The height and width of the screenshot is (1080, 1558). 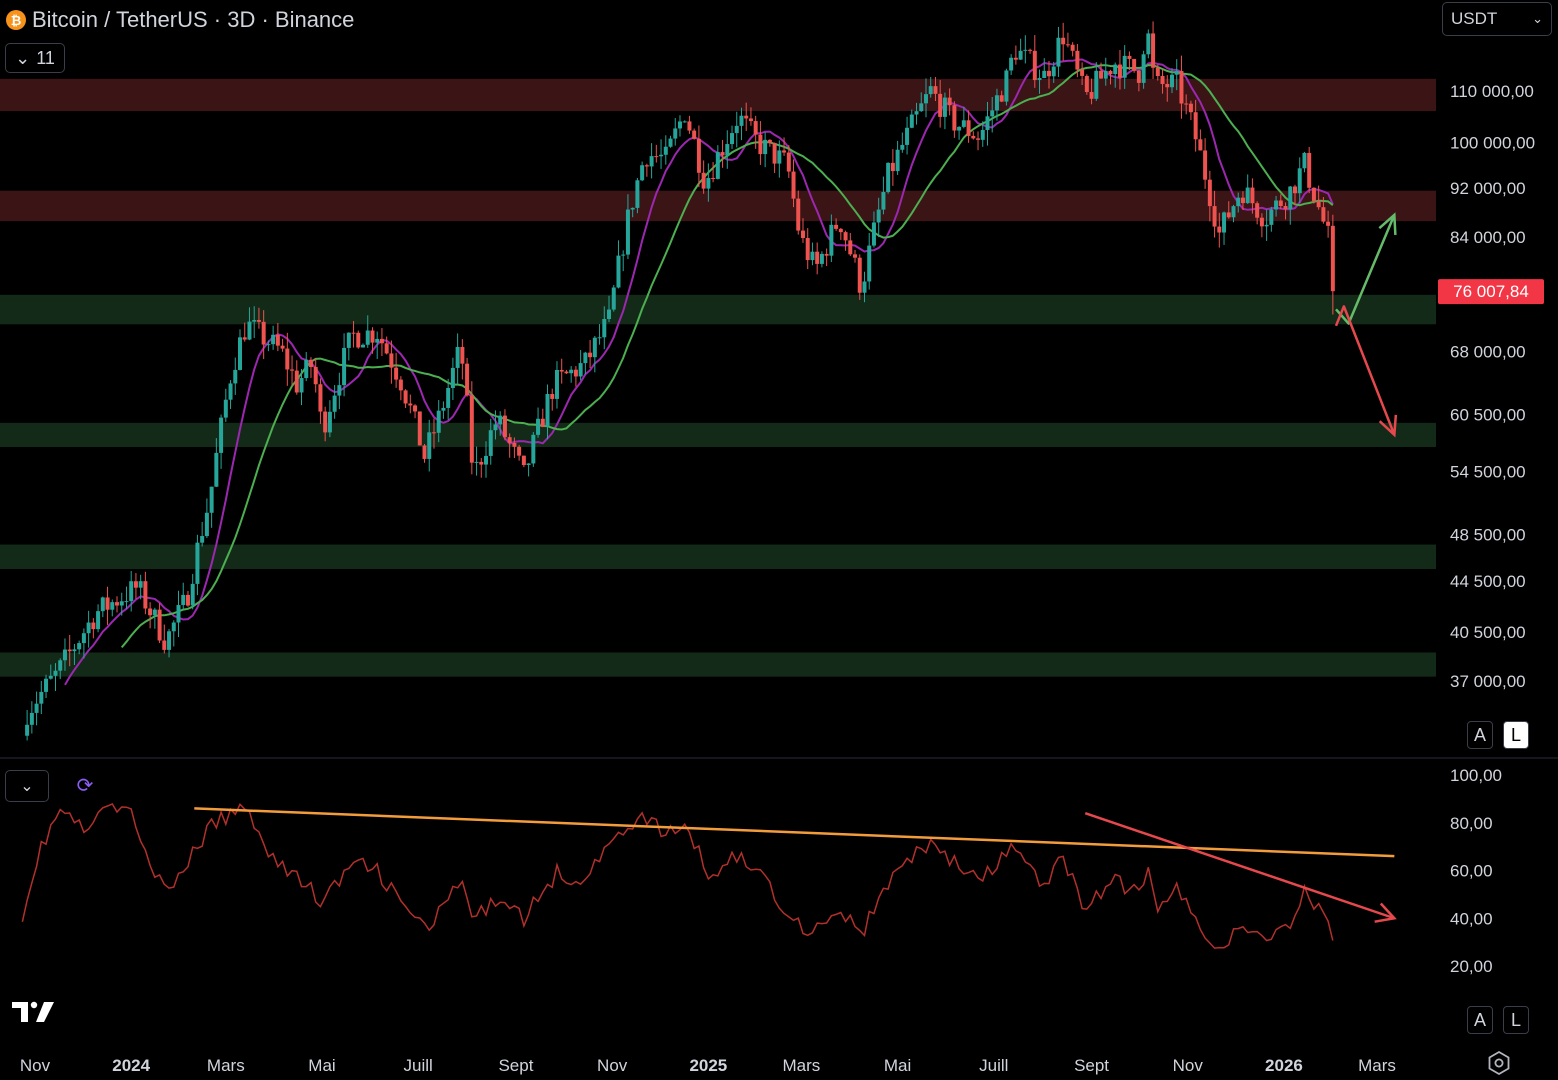 What do you see at coordinates (27, 786) in the screenshot?
I see `pane-collapse-button: ⌄` at bounding box center [27, 786].